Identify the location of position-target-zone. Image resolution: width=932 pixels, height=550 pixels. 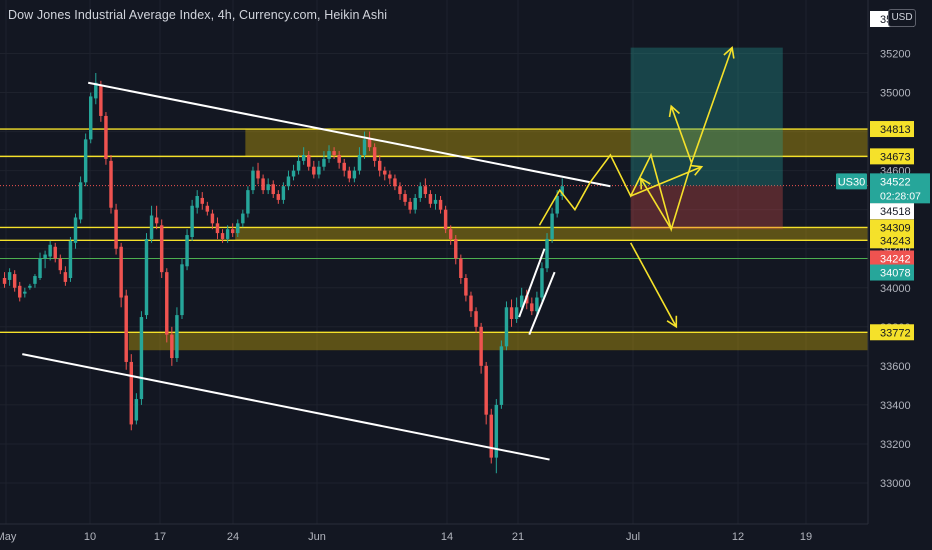
(706, 116).